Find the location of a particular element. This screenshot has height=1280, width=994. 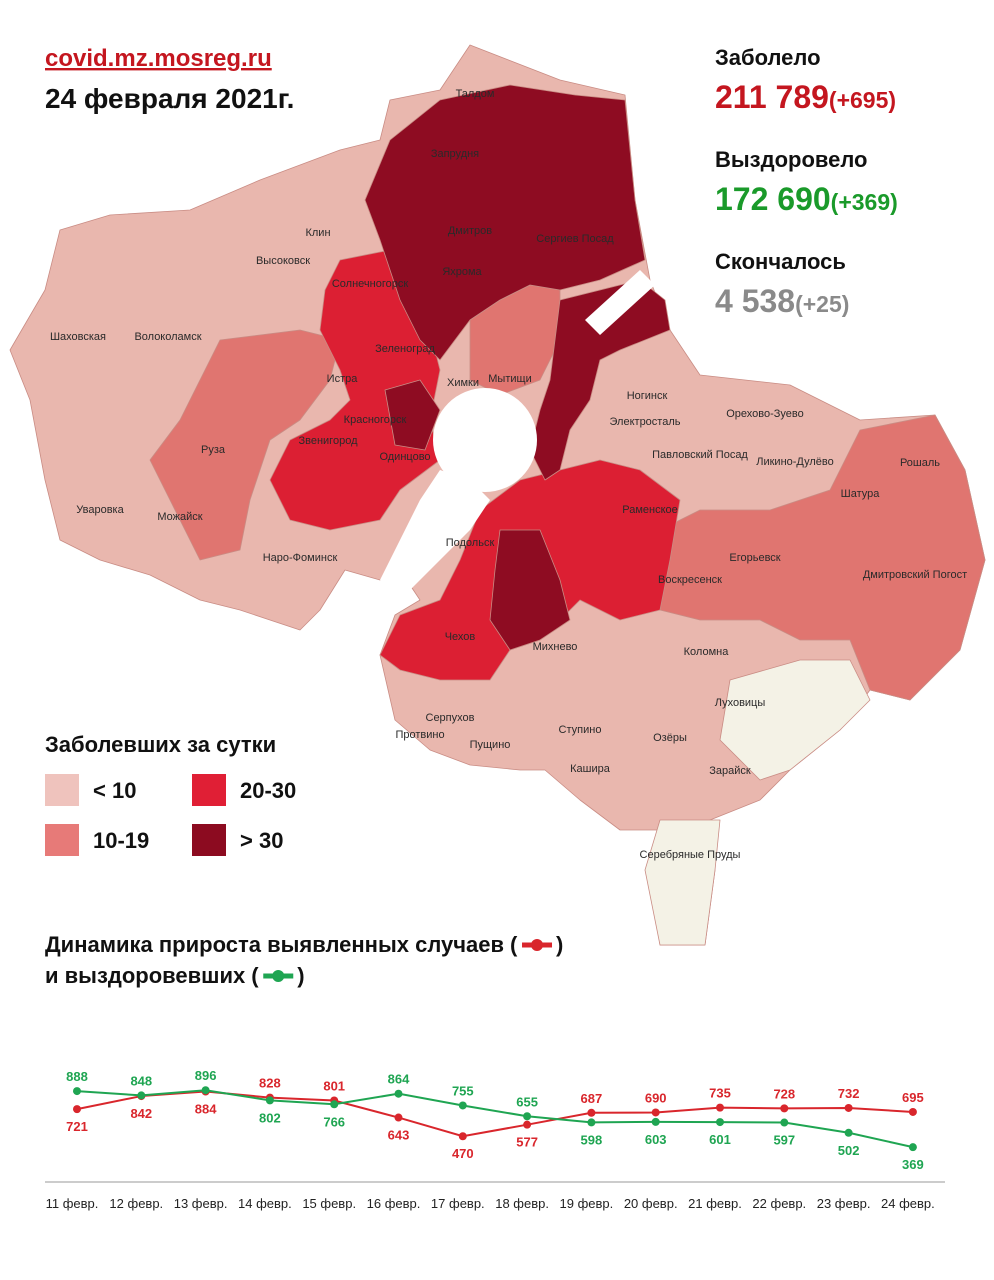

map-label: Серпухов is located at coordinates (450, 718).